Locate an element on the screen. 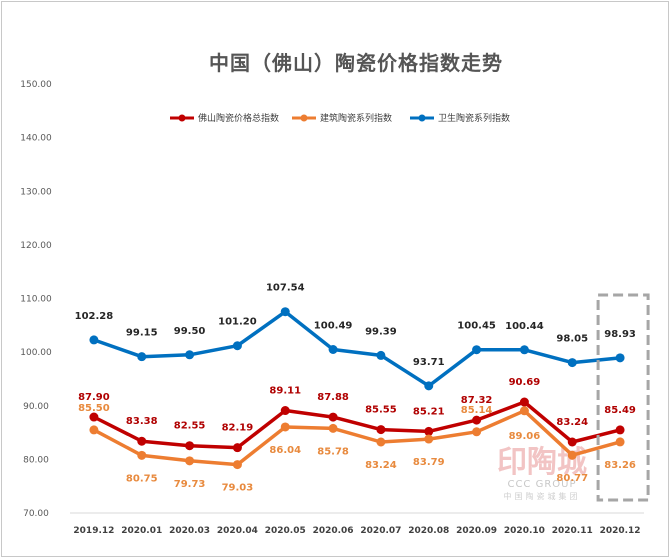  legend-item: 卫生陶瓷系列指数 is located at coordinates (460, 118).